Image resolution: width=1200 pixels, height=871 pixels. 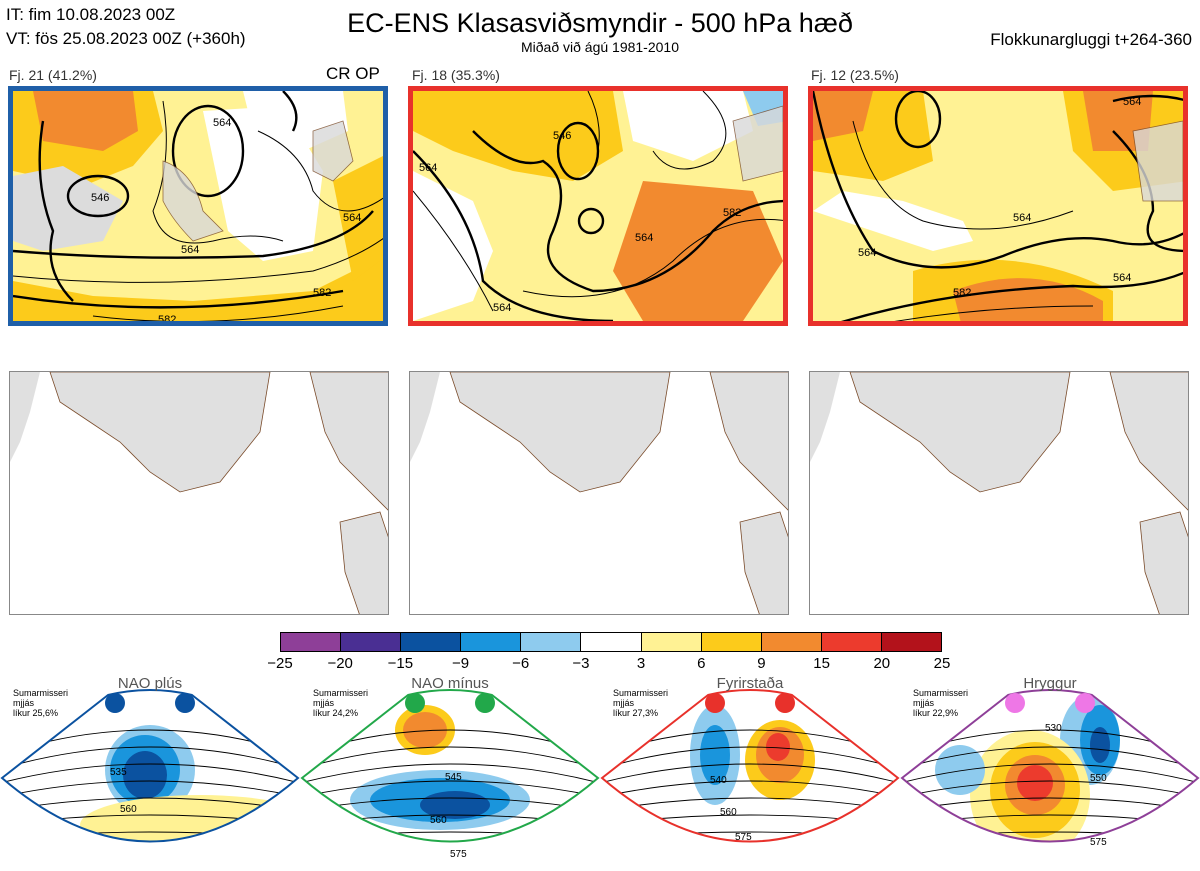 I want to click on classification-window-label: Flokkunargluggi t+264-360, so click(x=1091, y=39).